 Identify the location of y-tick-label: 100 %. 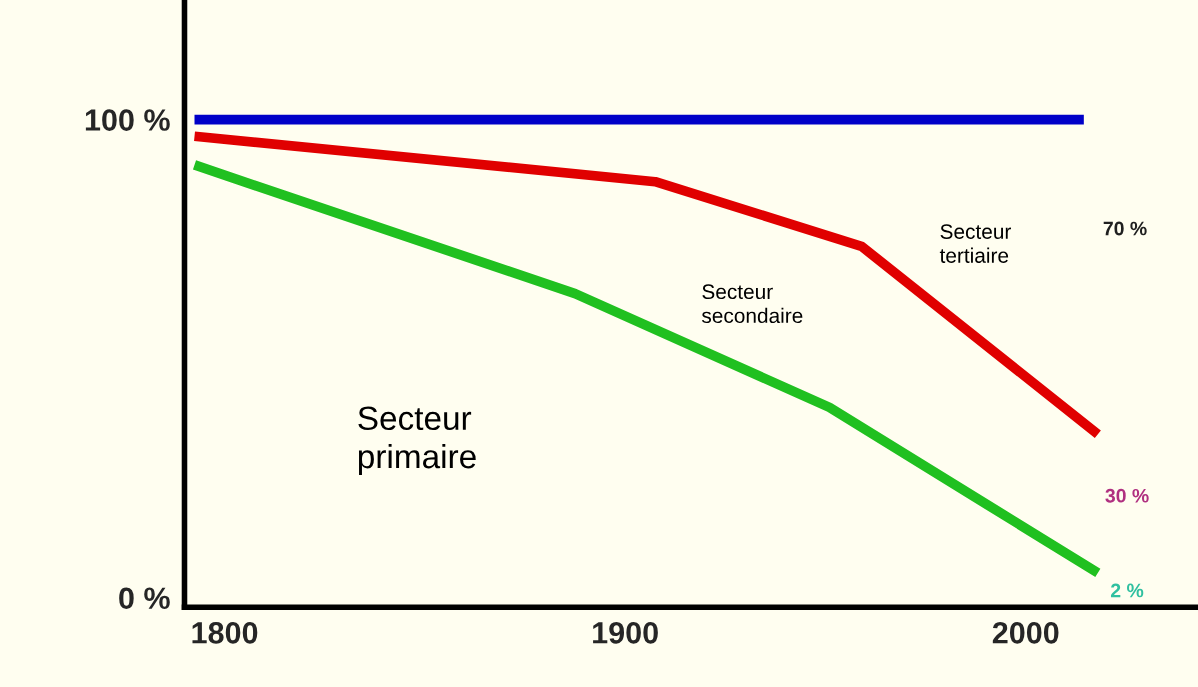
(127, 120).